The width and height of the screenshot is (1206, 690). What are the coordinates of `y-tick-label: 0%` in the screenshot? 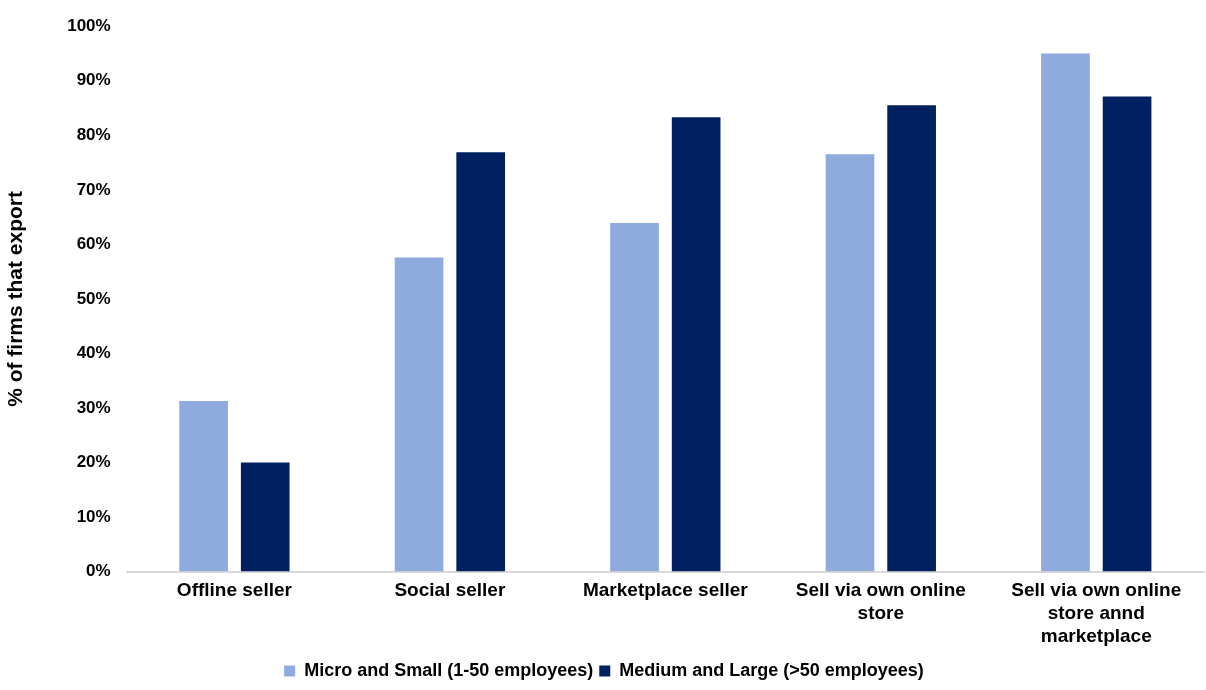 It's located at (98, 571).